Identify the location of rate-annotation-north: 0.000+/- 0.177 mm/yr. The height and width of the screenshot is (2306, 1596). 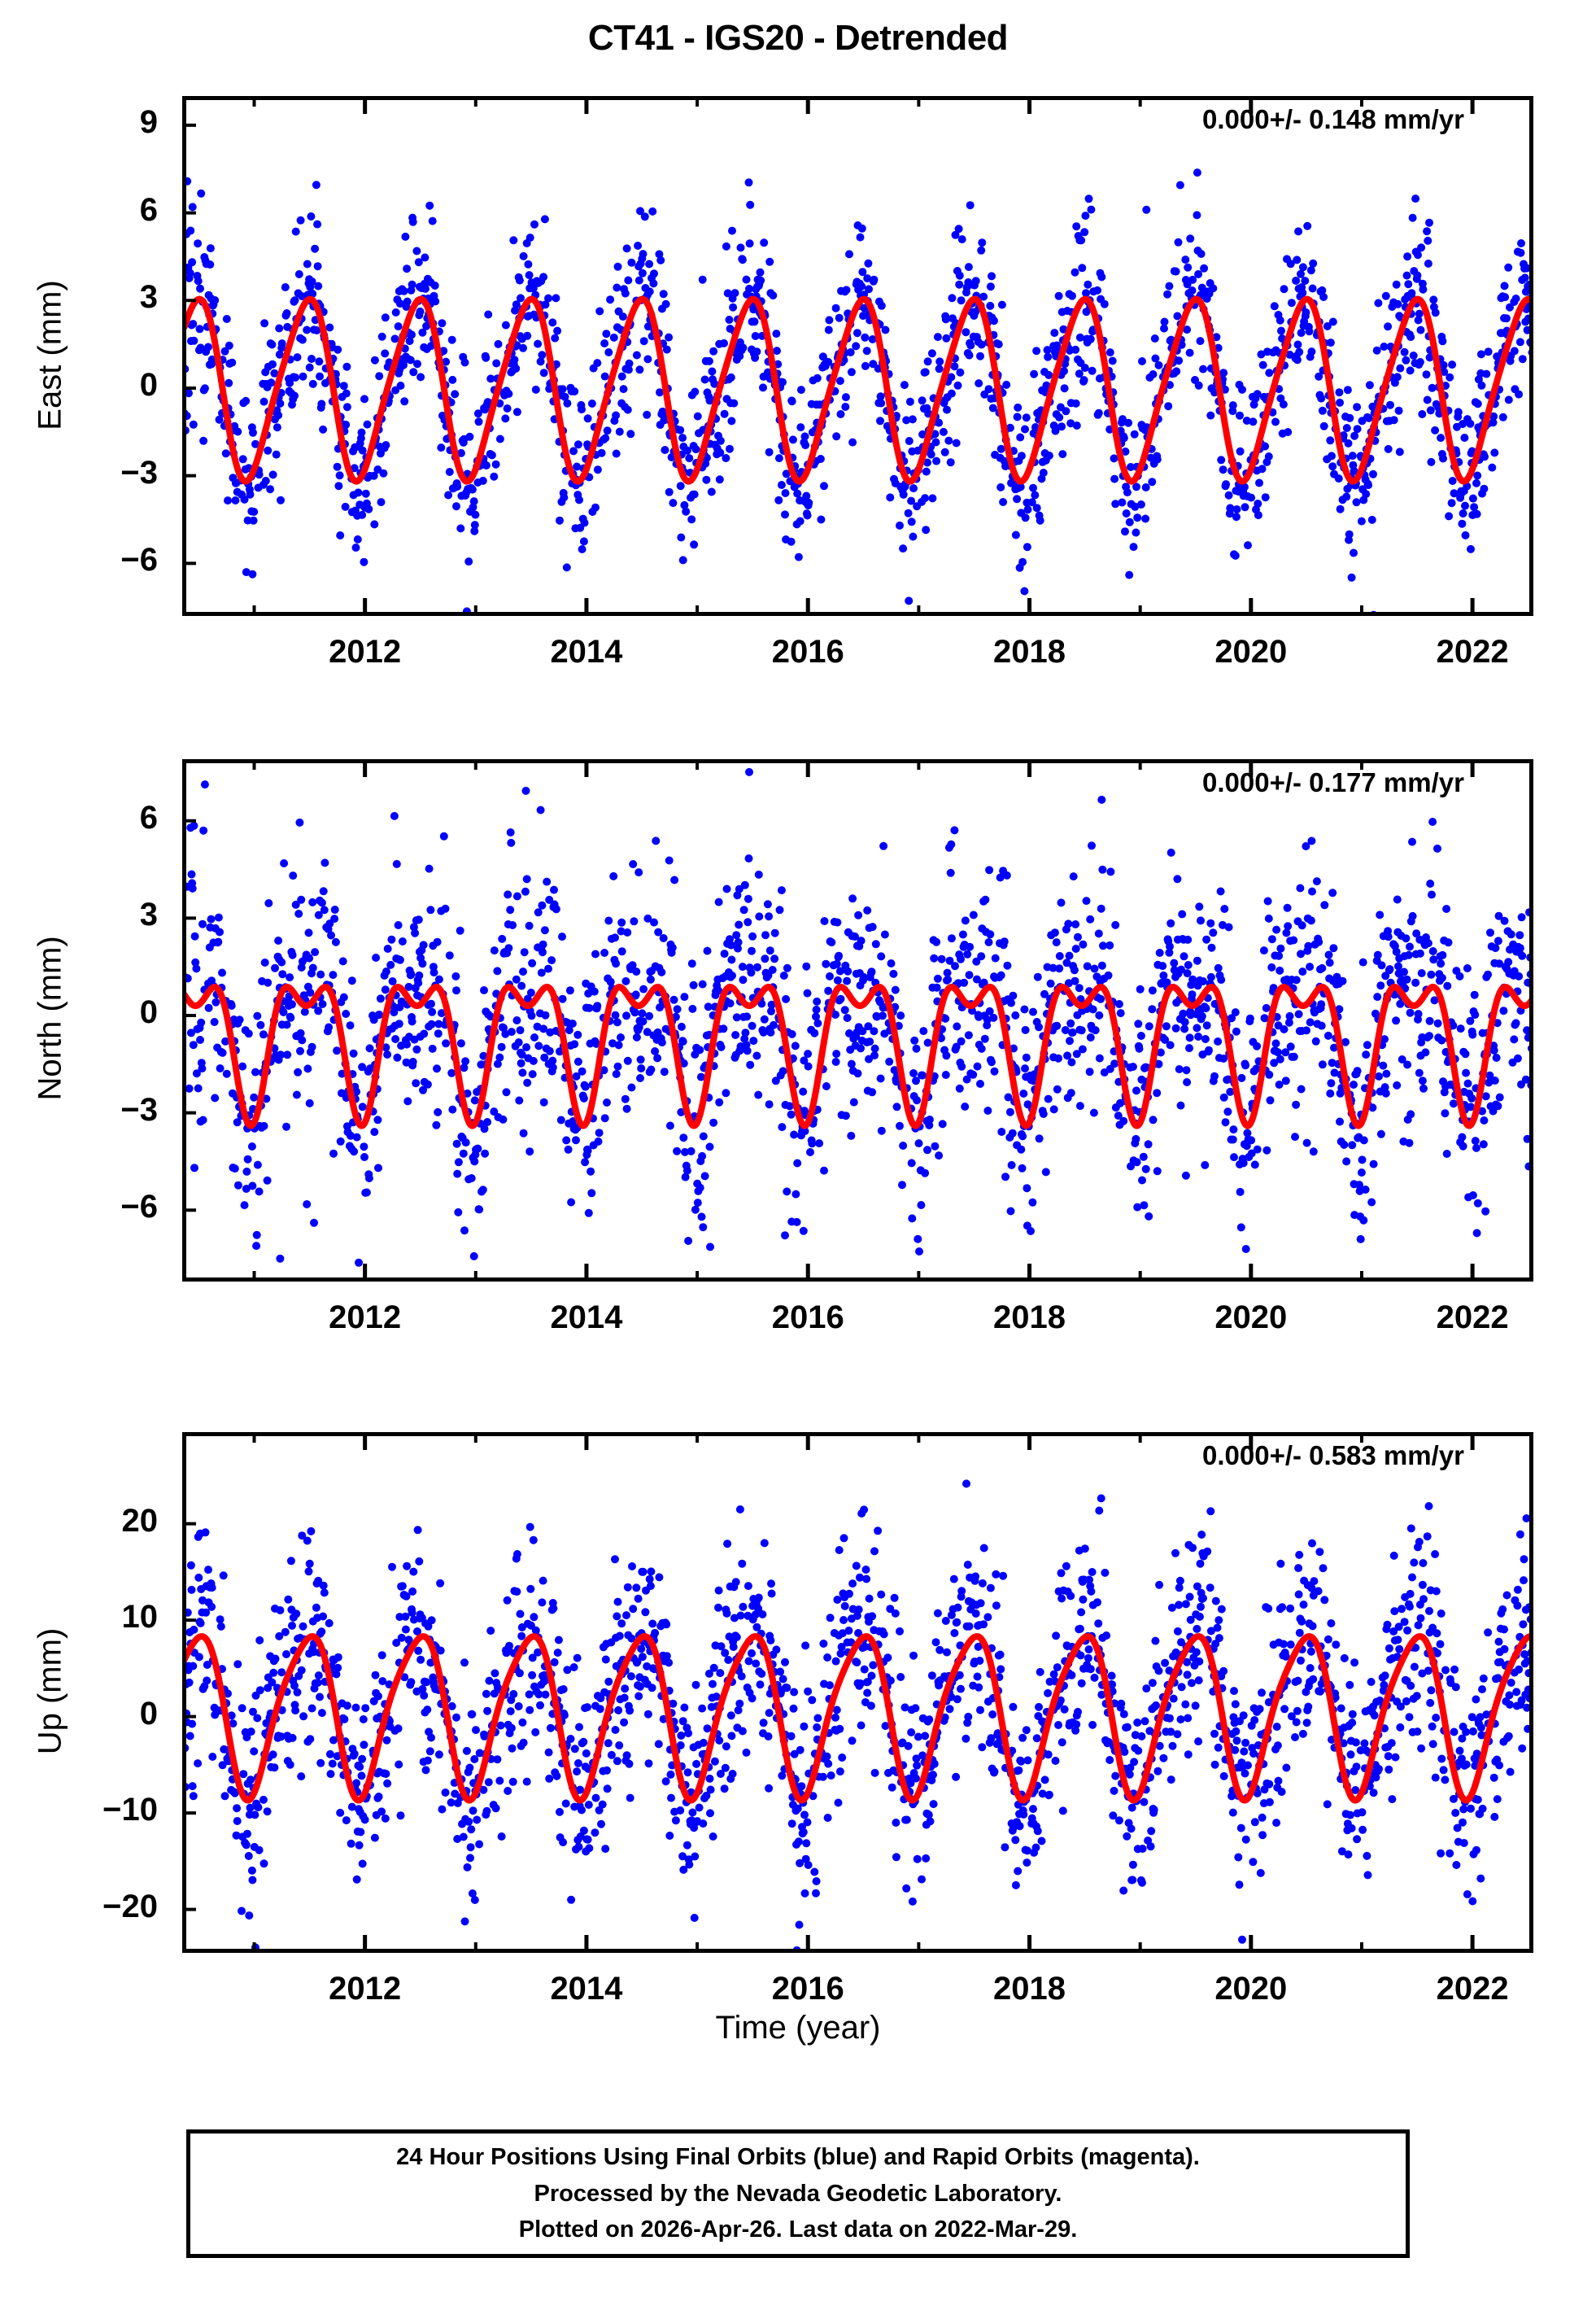
(1333, 782).